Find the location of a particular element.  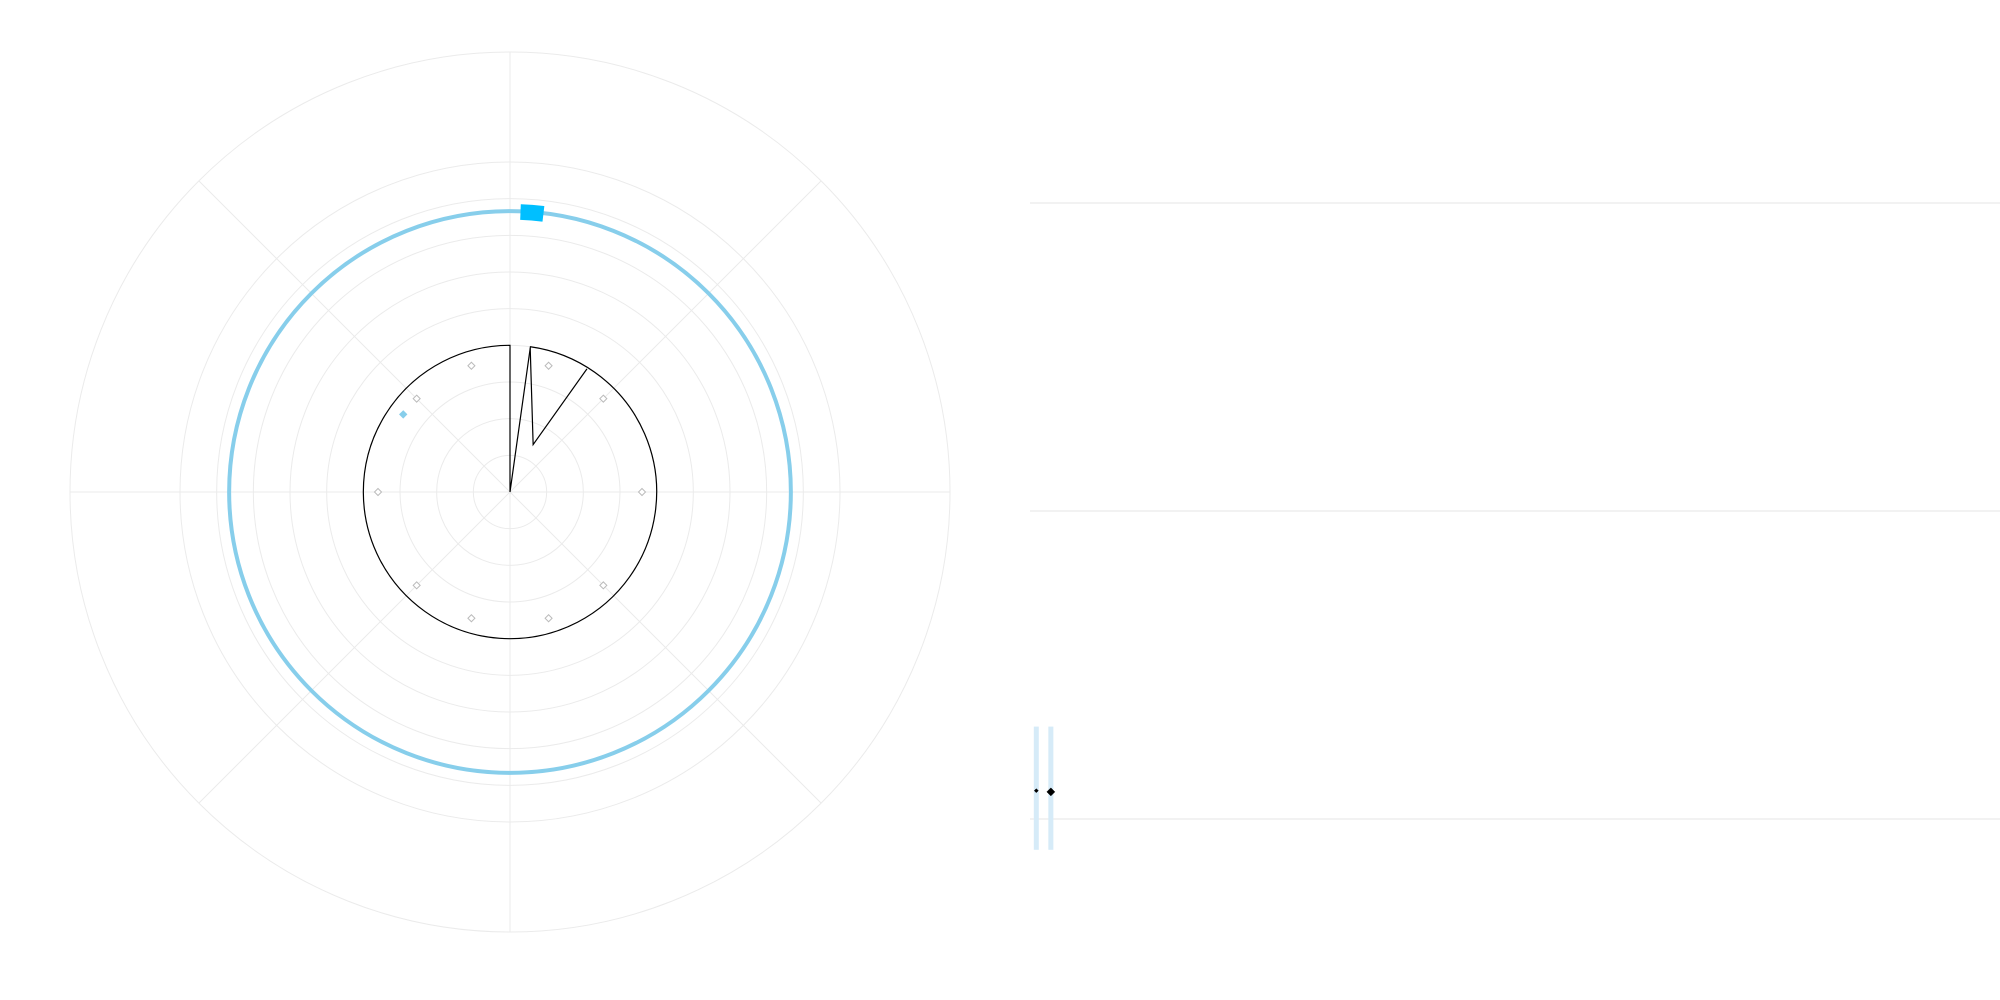

polar-series-bar is located at coordinates (532, 213).